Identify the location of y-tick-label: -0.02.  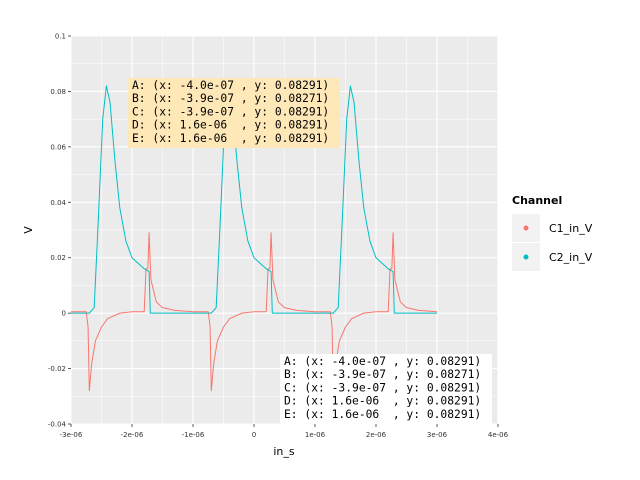
(57, 369).